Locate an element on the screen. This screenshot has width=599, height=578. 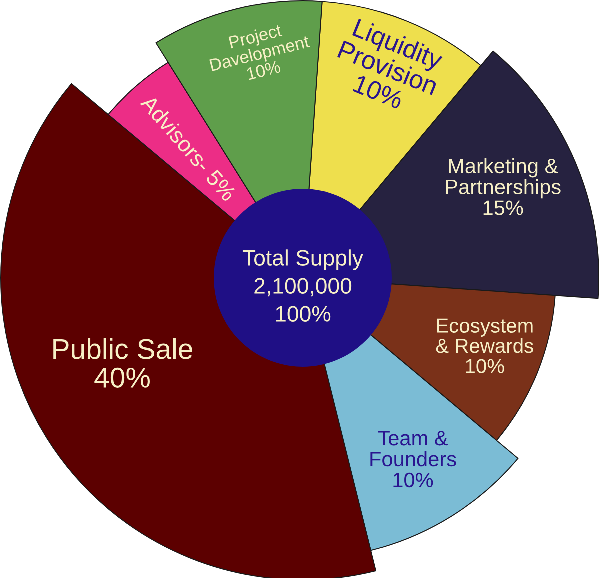
data-label: 15% is located at coordinates (504, 208).